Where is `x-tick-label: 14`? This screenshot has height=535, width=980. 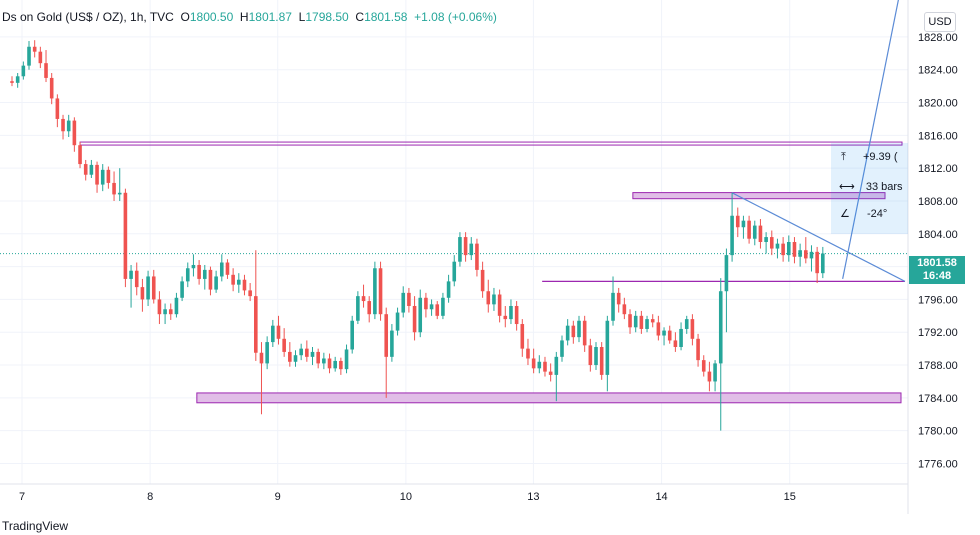
x-tick-label: 14 is located at coordinates (661, 497).